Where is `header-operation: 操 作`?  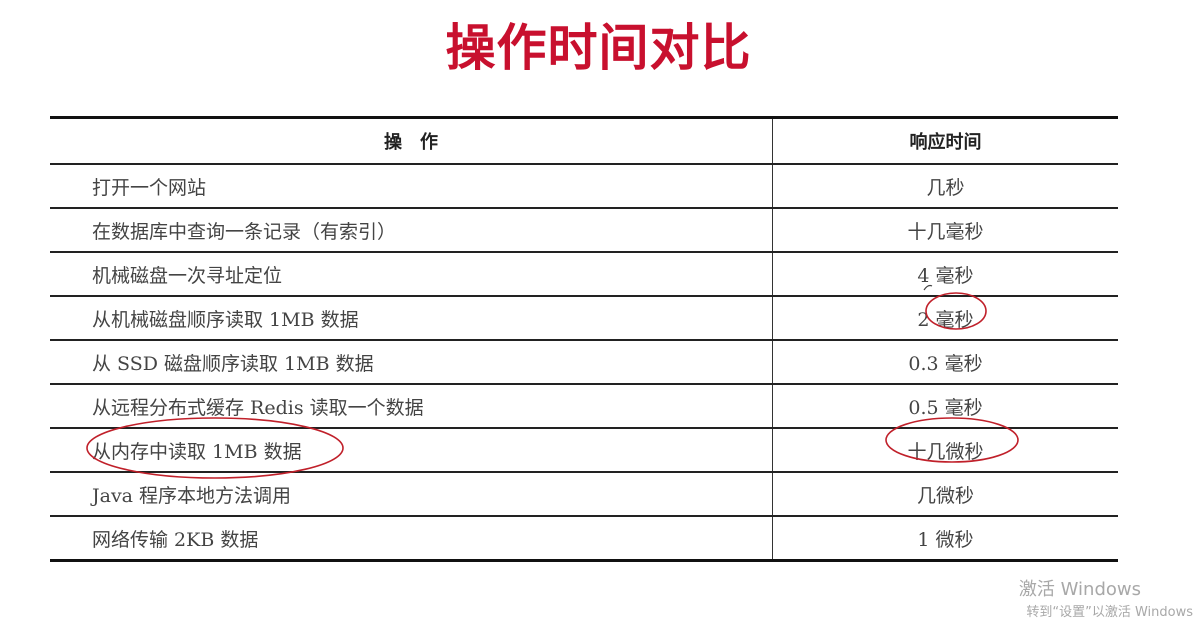 header-operation: 操 作 is located at coordinates (411, 140).